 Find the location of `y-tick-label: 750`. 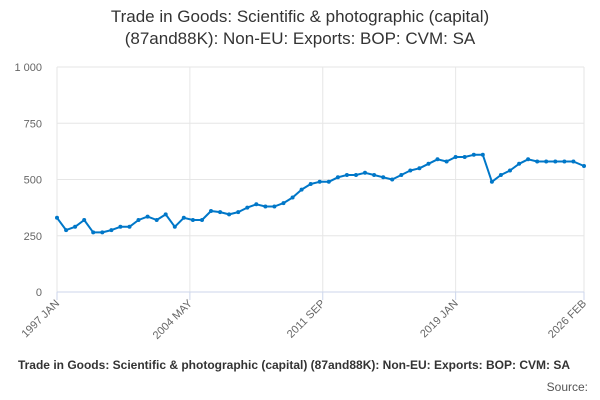

y-tick-label: 750 is located at coordinates (33, 124).